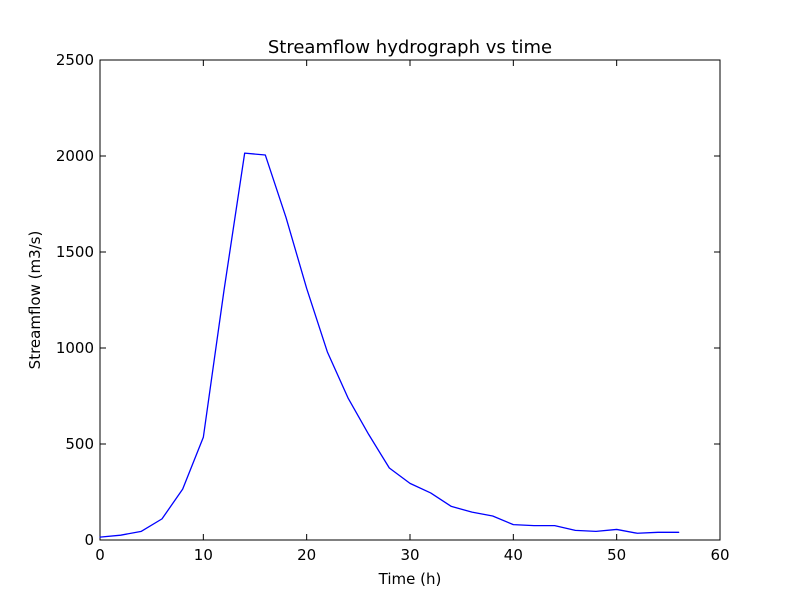 The height and width of the screenshot is (600, 800). Describe the element at coordinates (616, 555) in the screenshot. I see `x-tick-label-5: 50` at that location.